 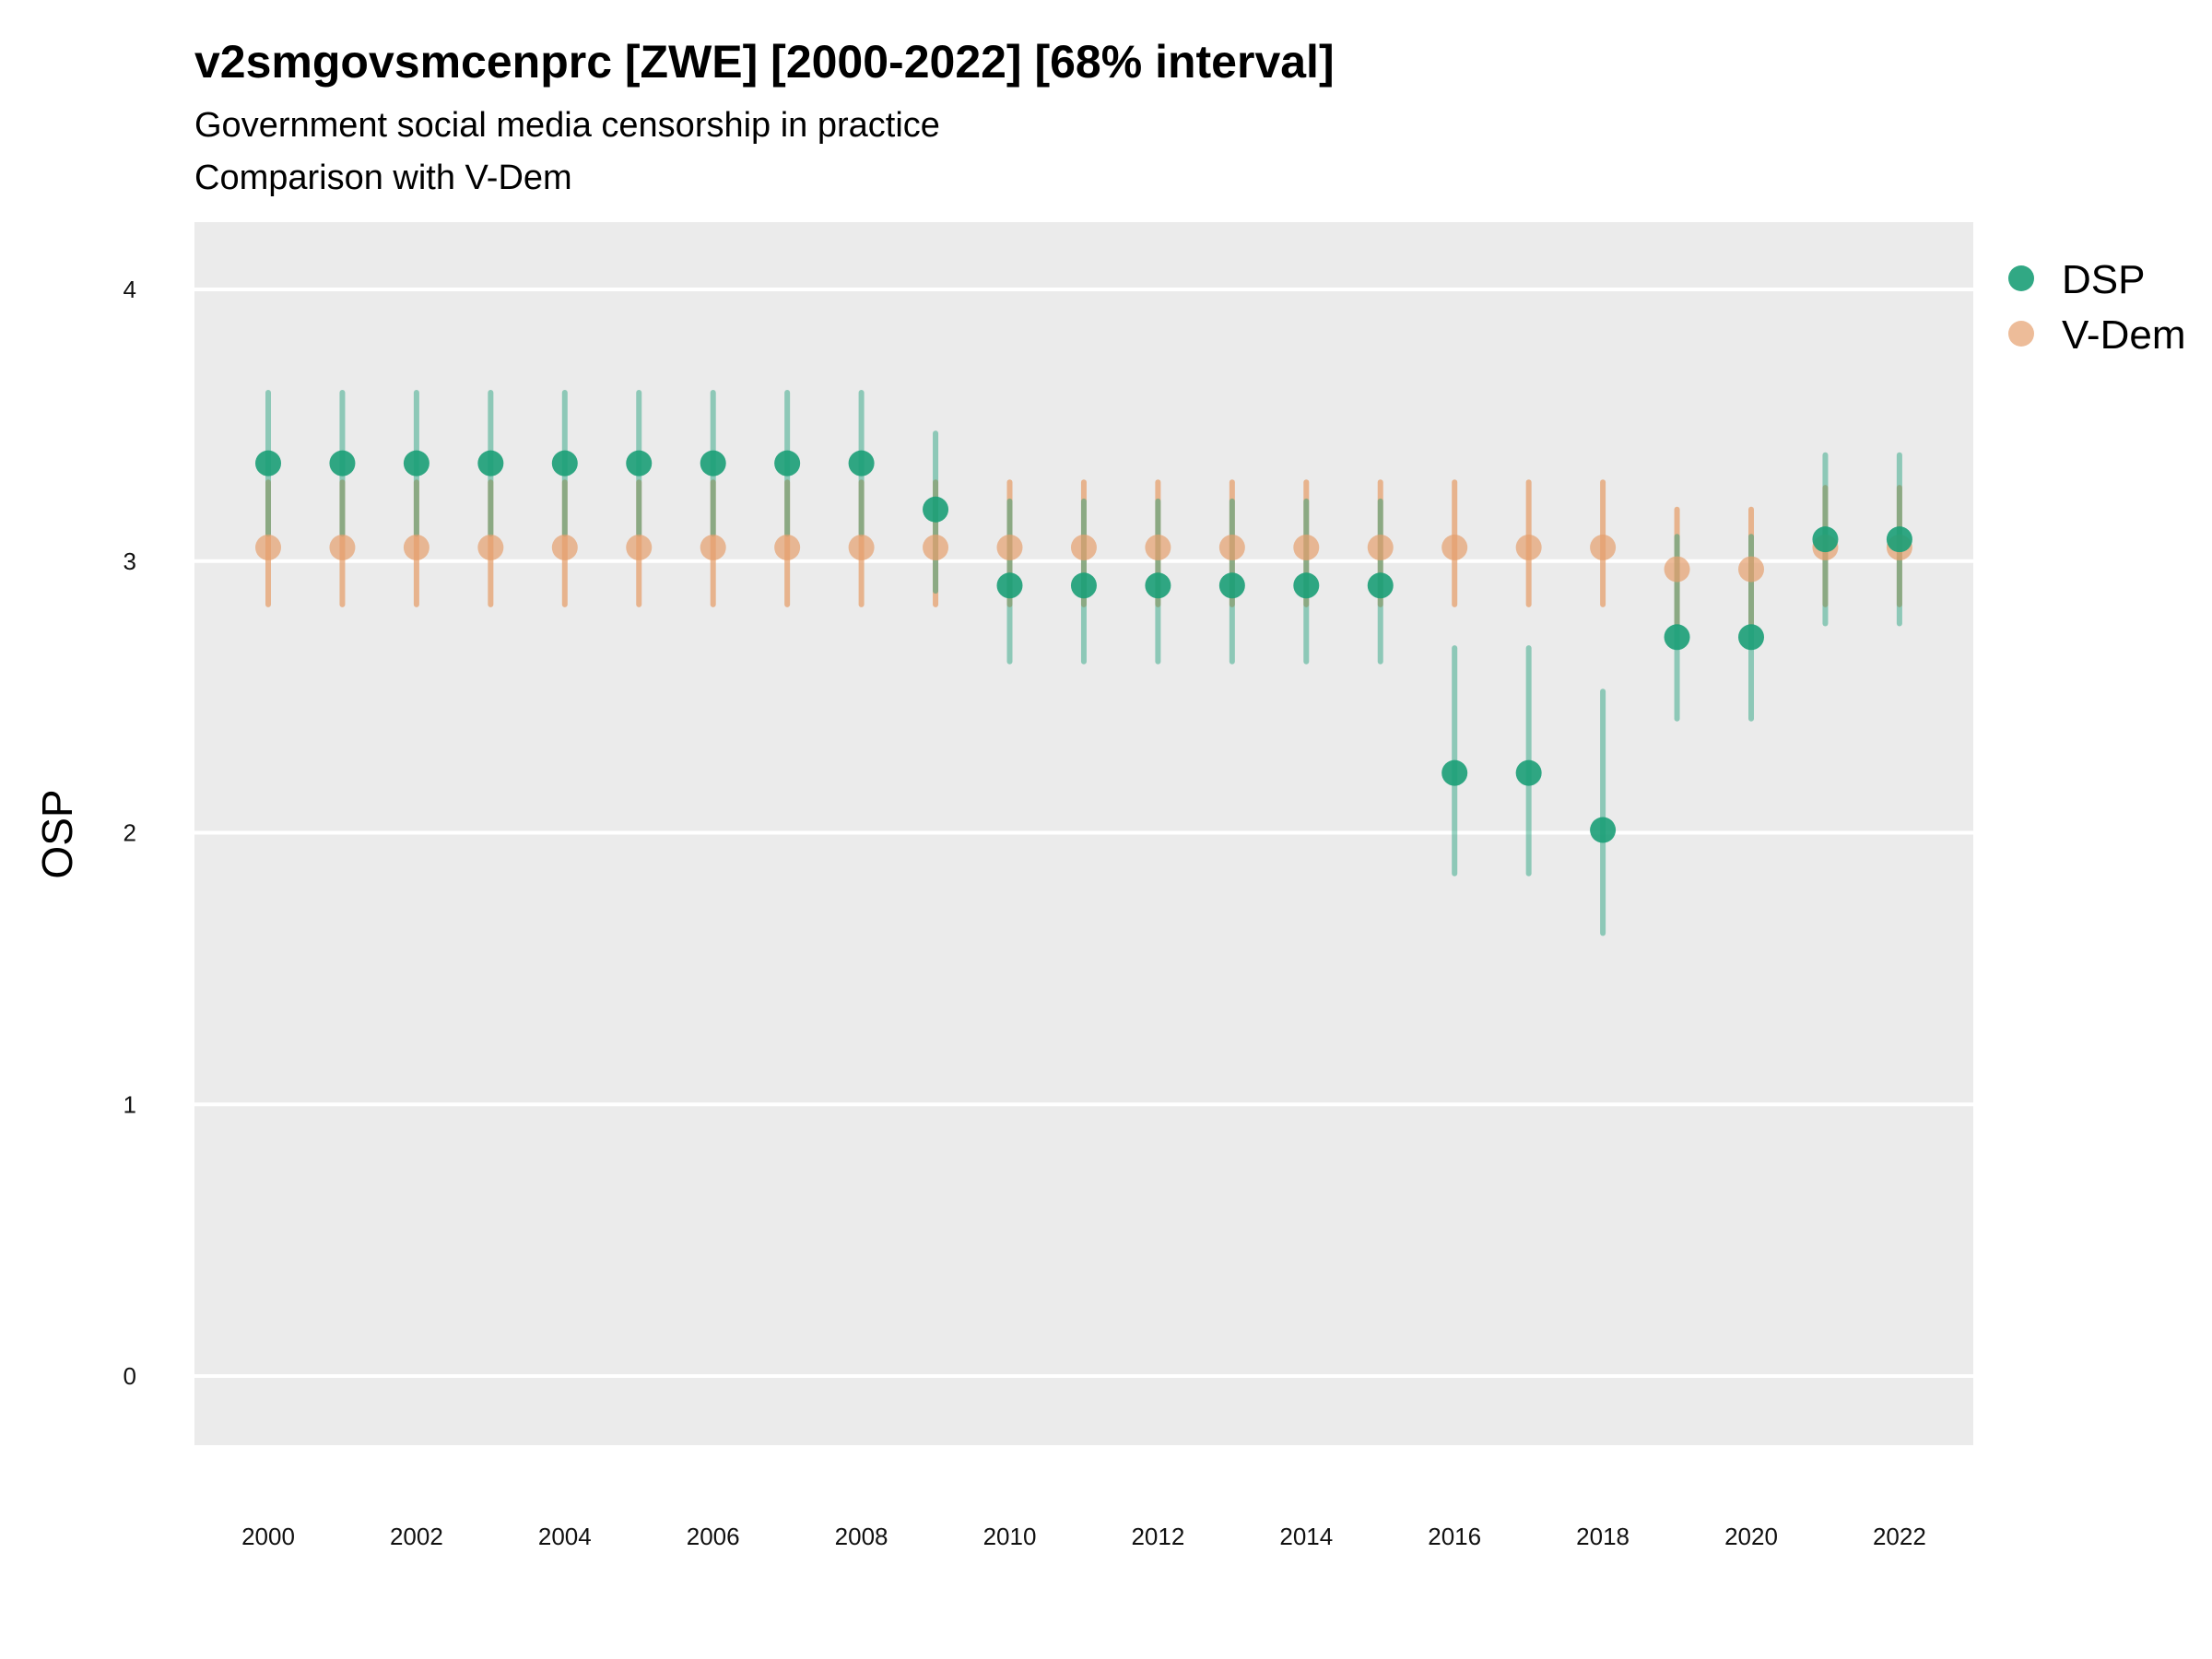 What do you see at coordinates (268, 548) in the screenshot?
I see `point-v-dem-2000` at bounding box center [268, 548].